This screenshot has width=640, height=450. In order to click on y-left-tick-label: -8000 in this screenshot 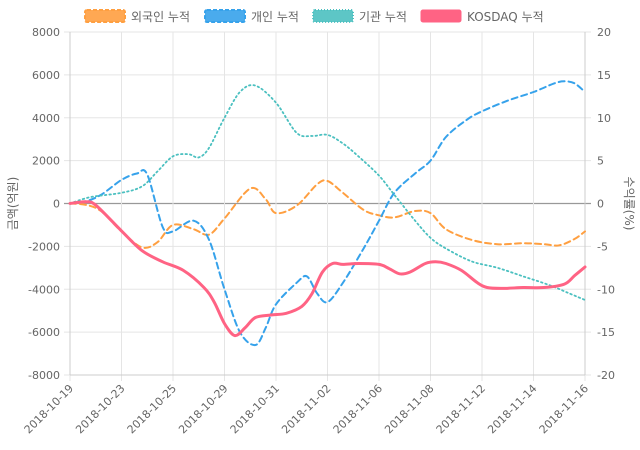, I will do `click(44, 375)`.